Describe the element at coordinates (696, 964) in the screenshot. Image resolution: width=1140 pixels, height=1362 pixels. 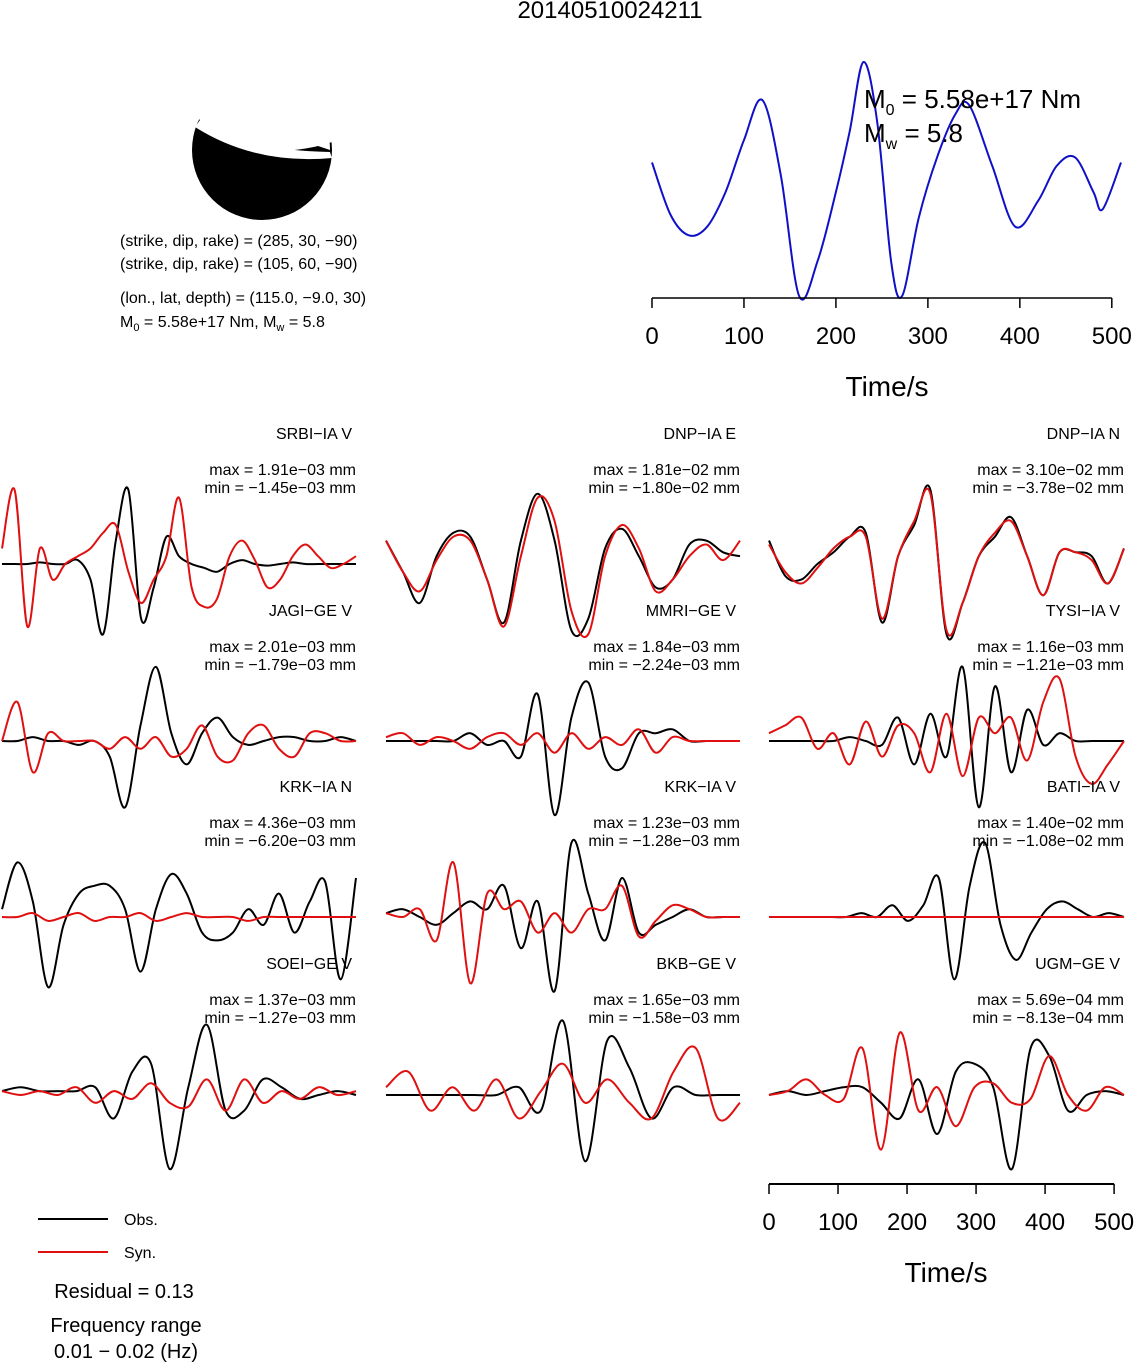
I see `station-label: BKB−GE V` at that location.